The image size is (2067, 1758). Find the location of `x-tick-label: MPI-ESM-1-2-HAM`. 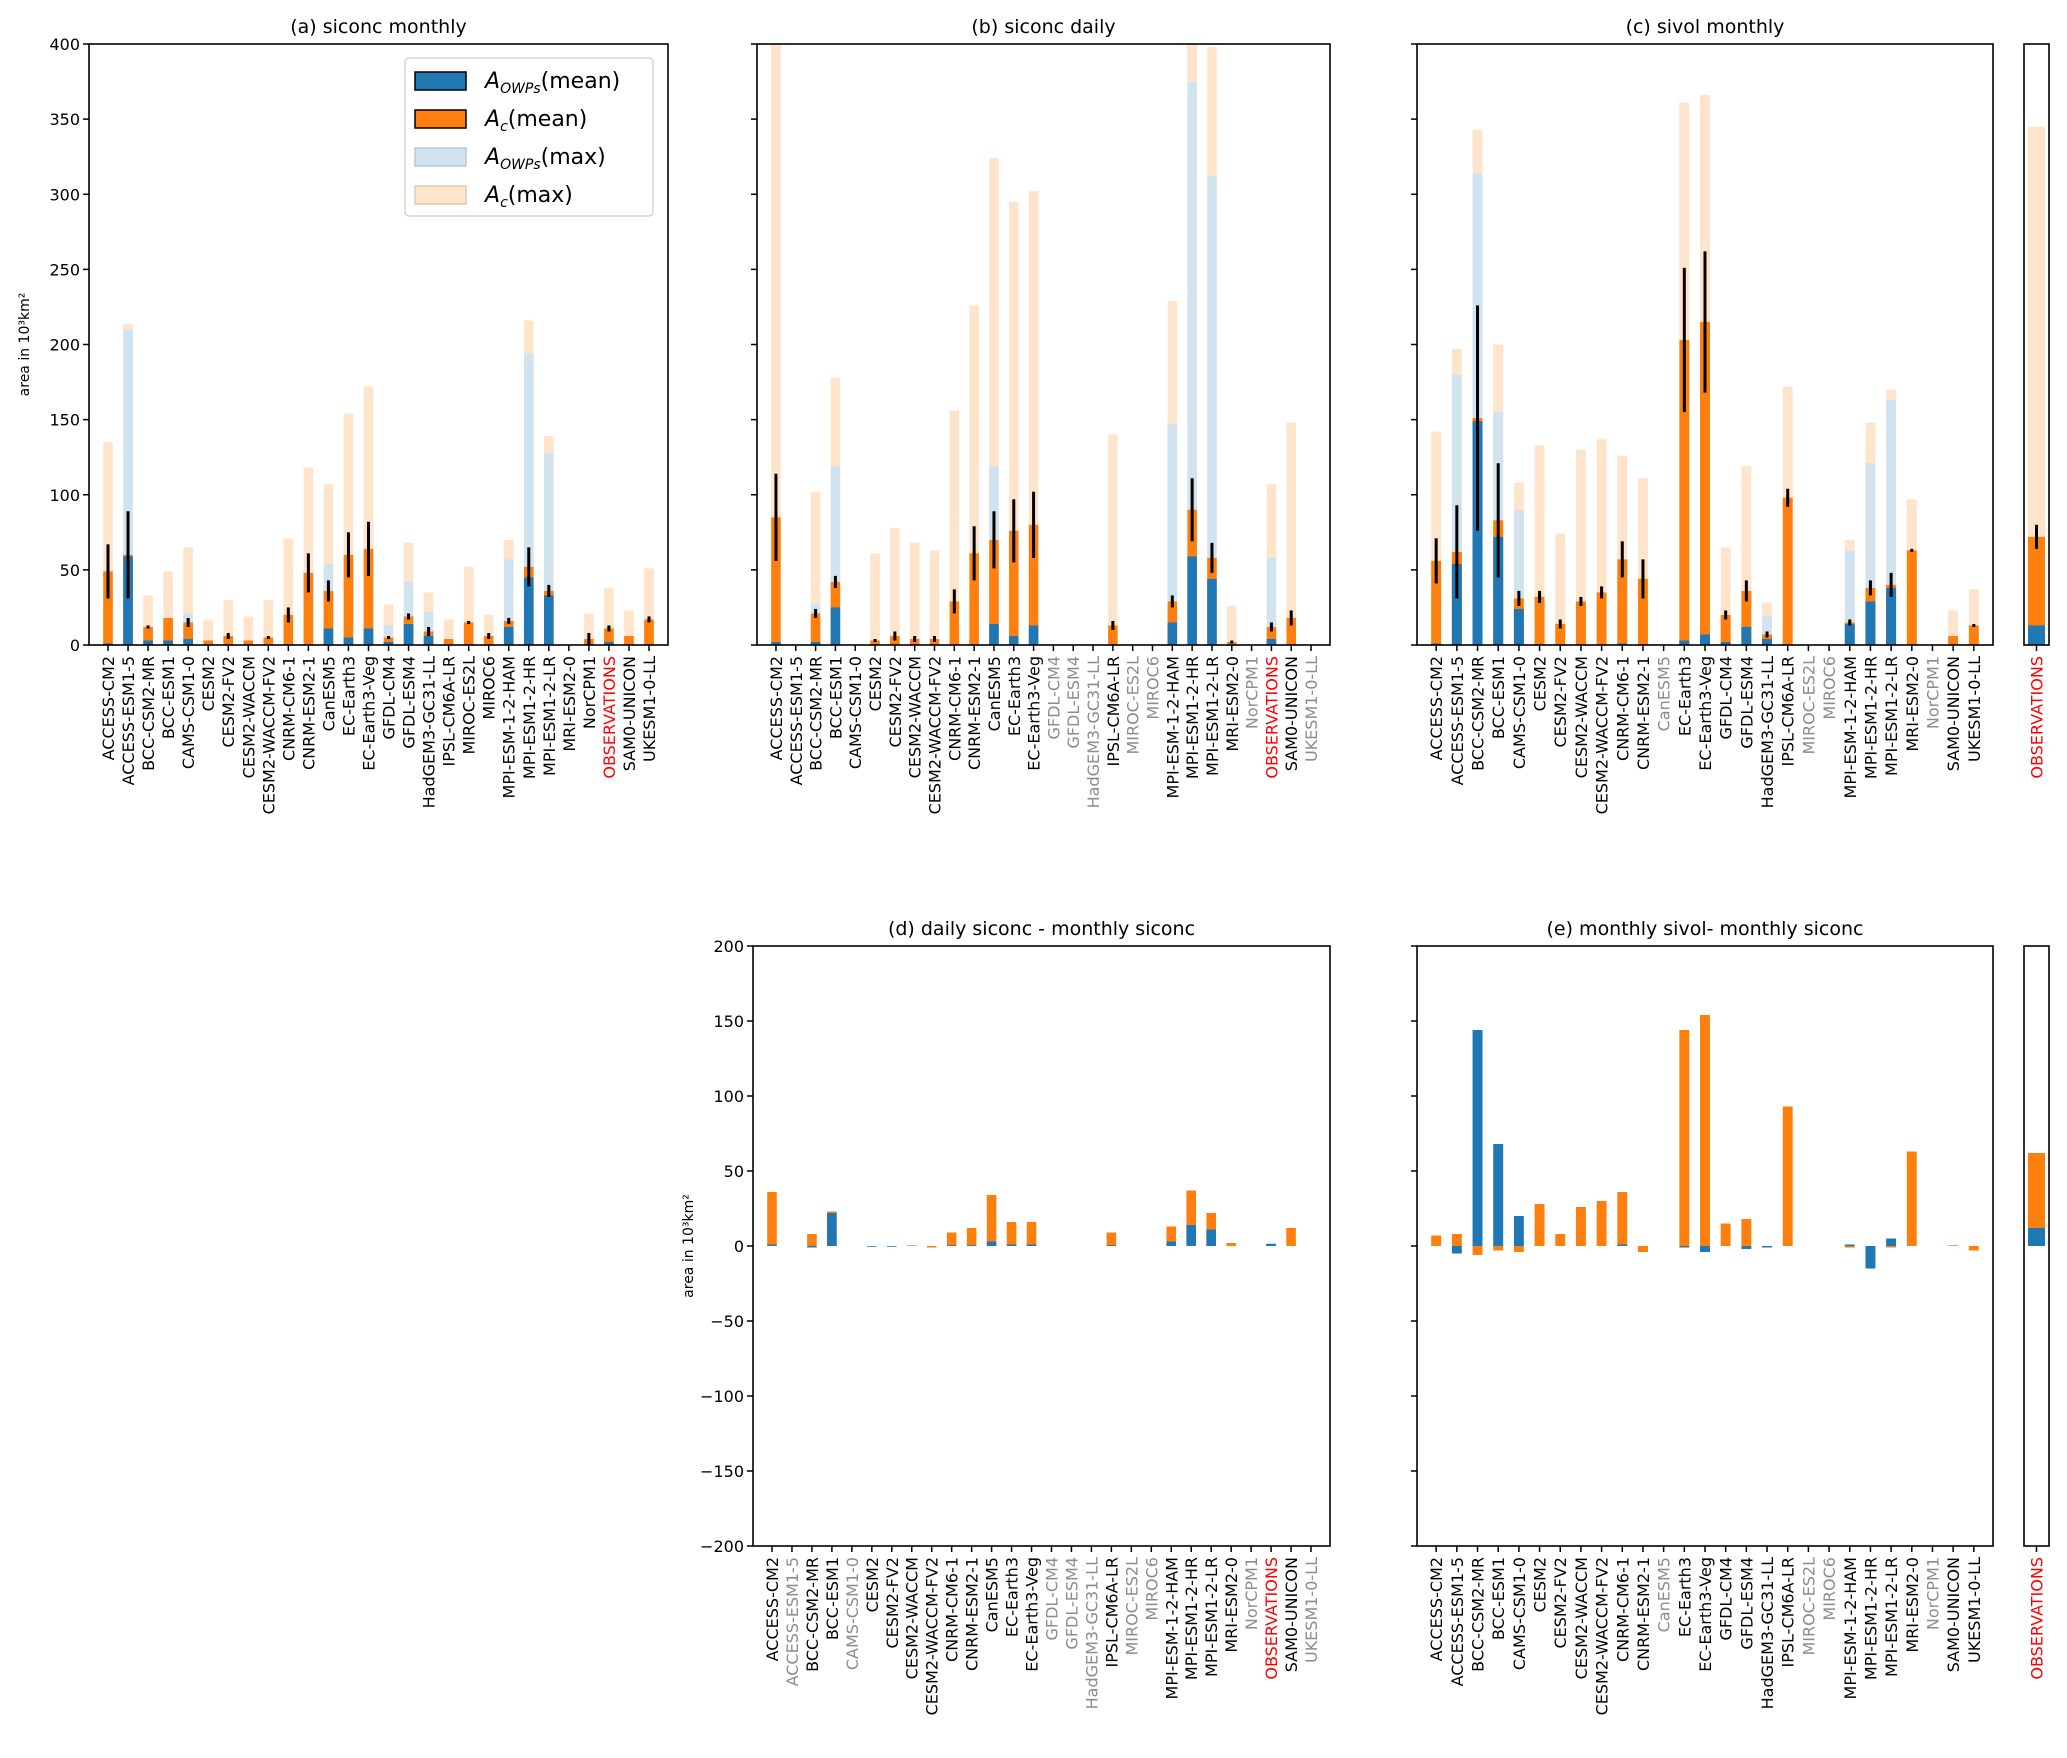

x-tick-label: MPI-ESM-1-2-HAM is located at coordinates (1172, 727).